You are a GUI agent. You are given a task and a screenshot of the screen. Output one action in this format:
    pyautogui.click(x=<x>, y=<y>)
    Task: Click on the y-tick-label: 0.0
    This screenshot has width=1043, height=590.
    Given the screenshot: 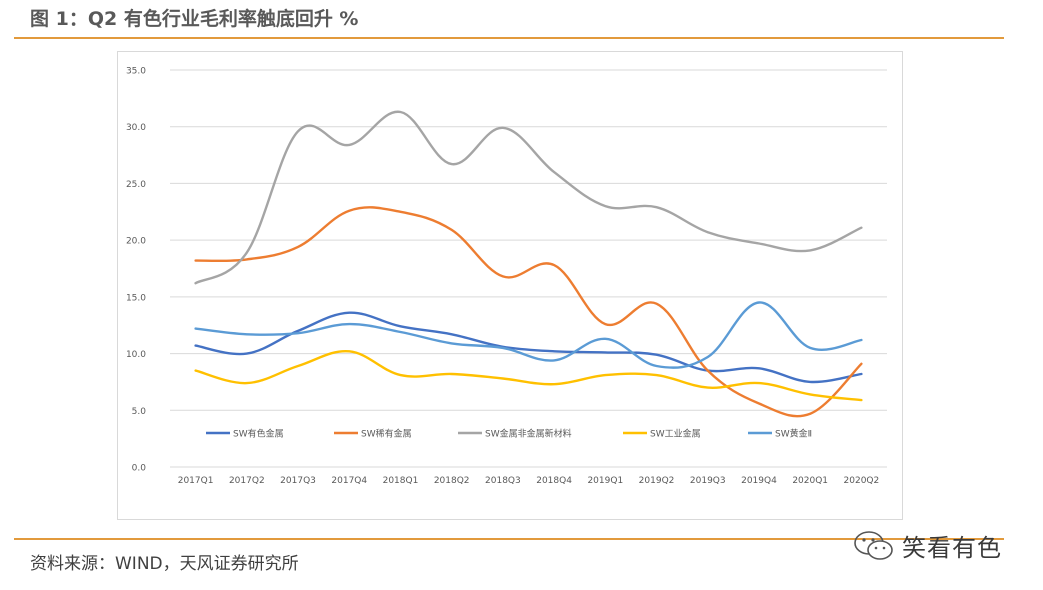 What is the action you would take?
    pyautogui.click(x=139, y=469)
    